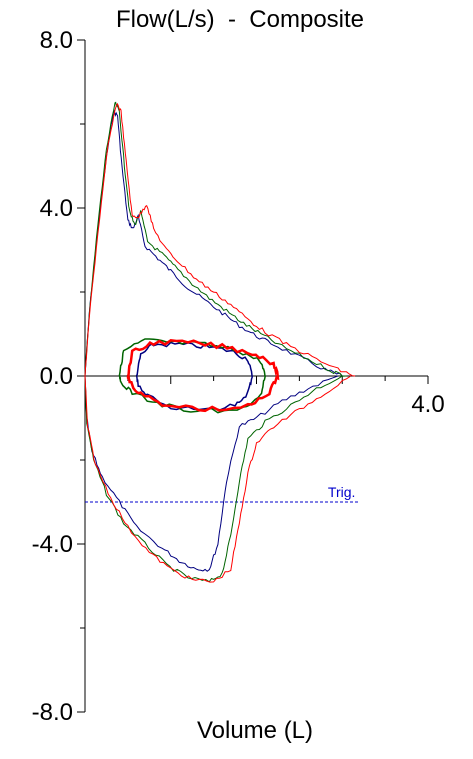 The image size is (473, 759). Describe the element at coordinates (56, 376) in the screenshot. I see `y-tick-label: 0.0` at that location.